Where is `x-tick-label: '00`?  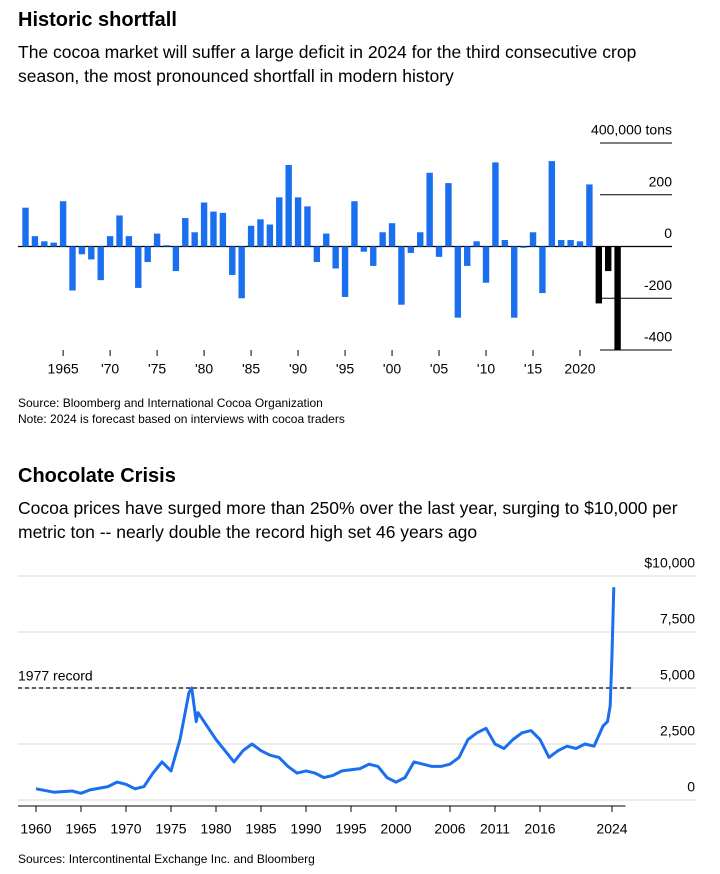
x-tick-label: '00 is located at coordinates (392, 369).